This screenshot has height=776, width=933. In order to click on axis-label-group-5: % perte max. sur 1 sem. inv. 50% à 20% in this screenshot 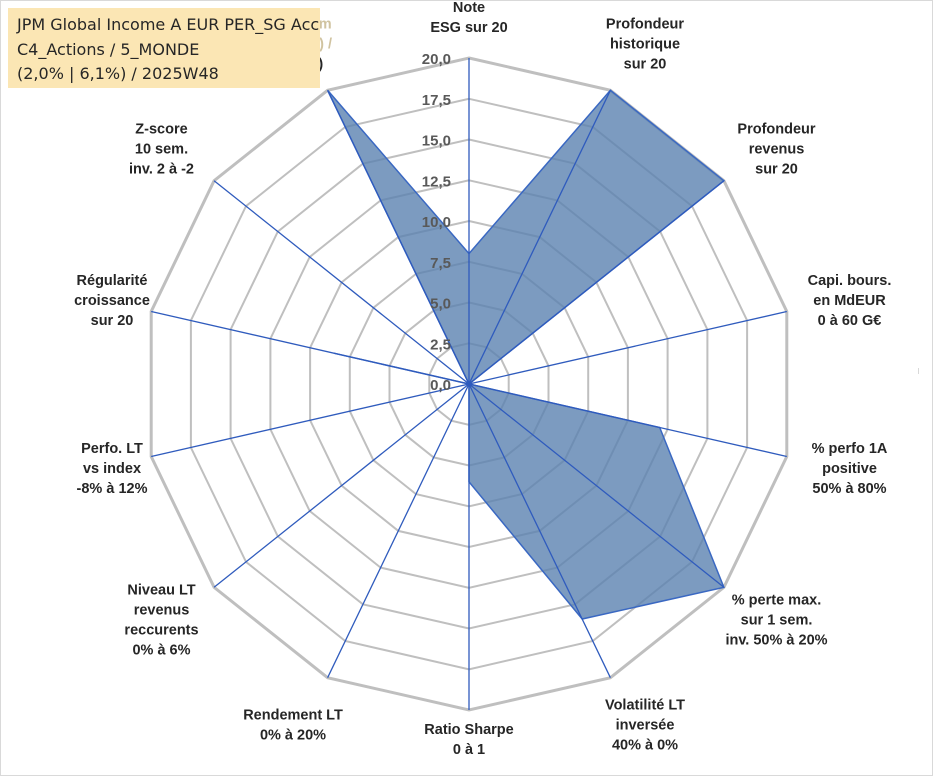, I will do `click(776, 621)`.